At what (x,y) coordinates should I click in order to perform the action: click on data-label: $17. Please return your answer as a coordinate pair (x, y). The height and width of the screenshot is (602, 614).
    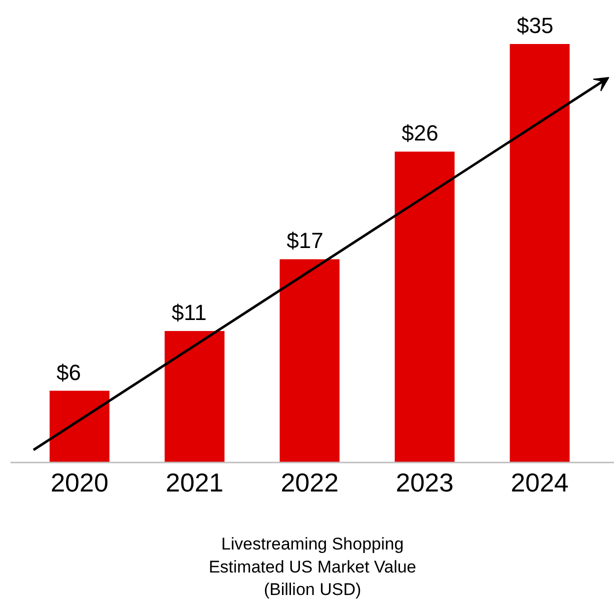
    Looking at the image, I should click on (305, 241).